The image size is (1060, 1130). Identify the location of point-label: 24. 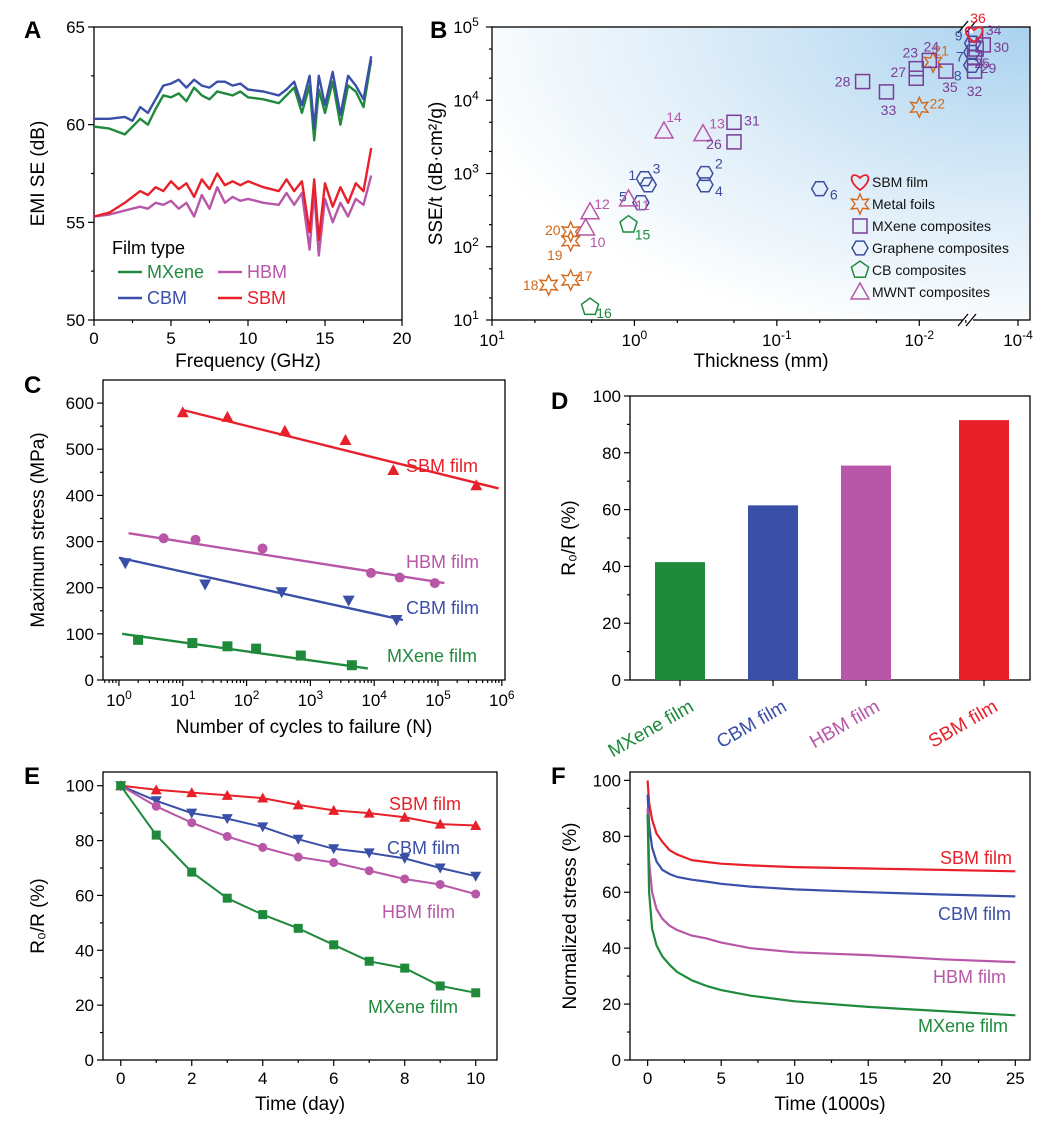
(932, 46).